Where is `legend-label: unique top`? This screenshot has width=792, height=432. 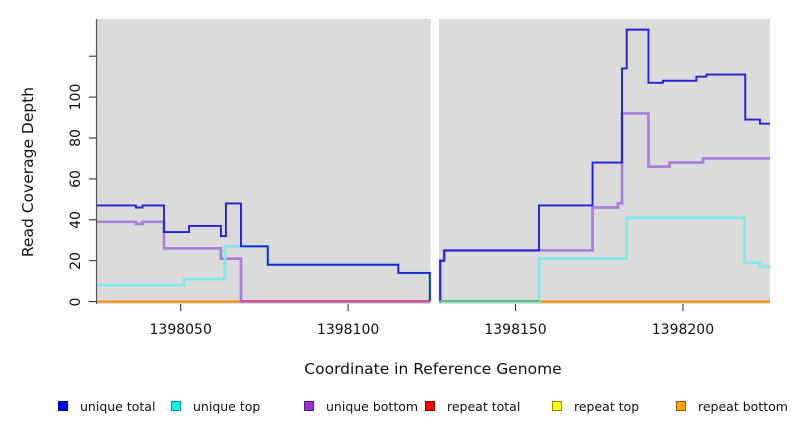 legend-label: unique top is located at coordinates (227, 406).